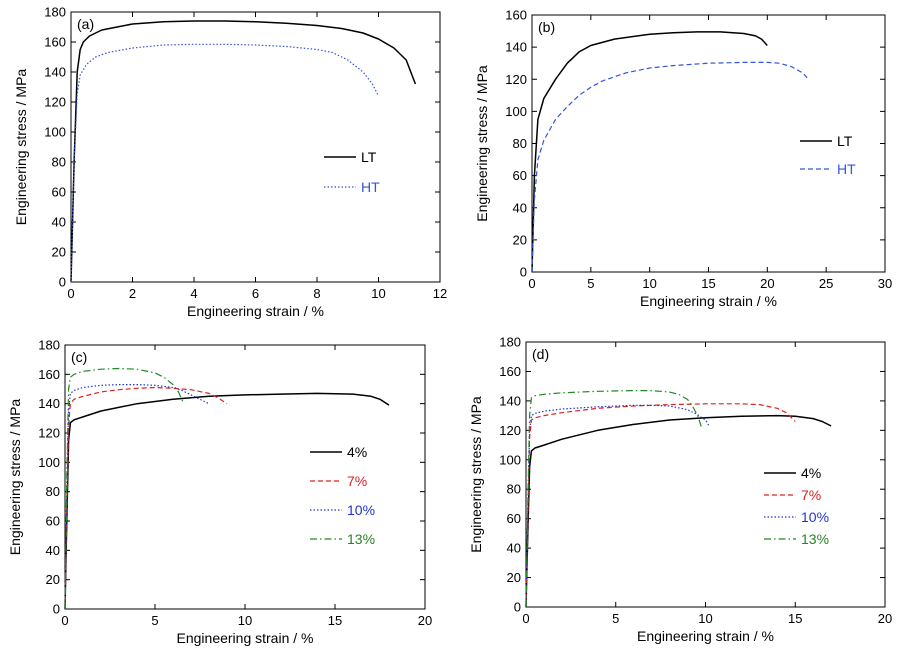 The image size is (907, 659). What do you see at coordinates (767, 283) in the screenshot?
I see `panel-b-x-tick-label: 20` at bounding box center [767, 283].